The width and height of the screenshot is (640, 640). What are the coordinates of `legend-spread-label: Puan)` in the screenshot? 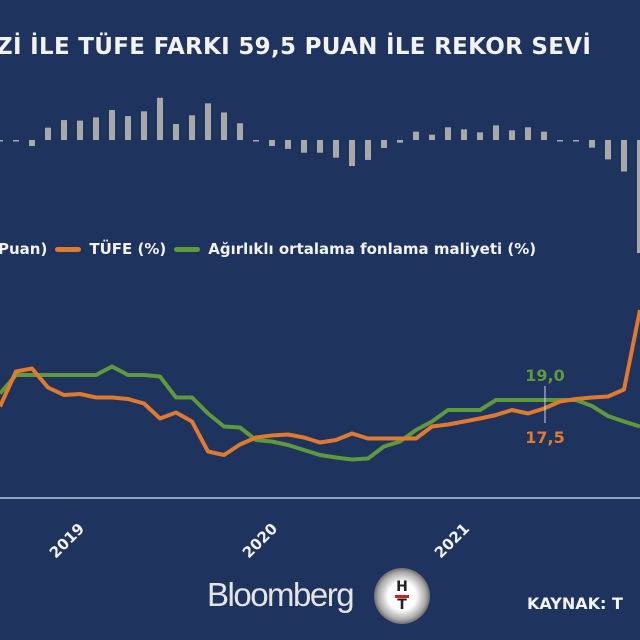 It's located at (24, 249).